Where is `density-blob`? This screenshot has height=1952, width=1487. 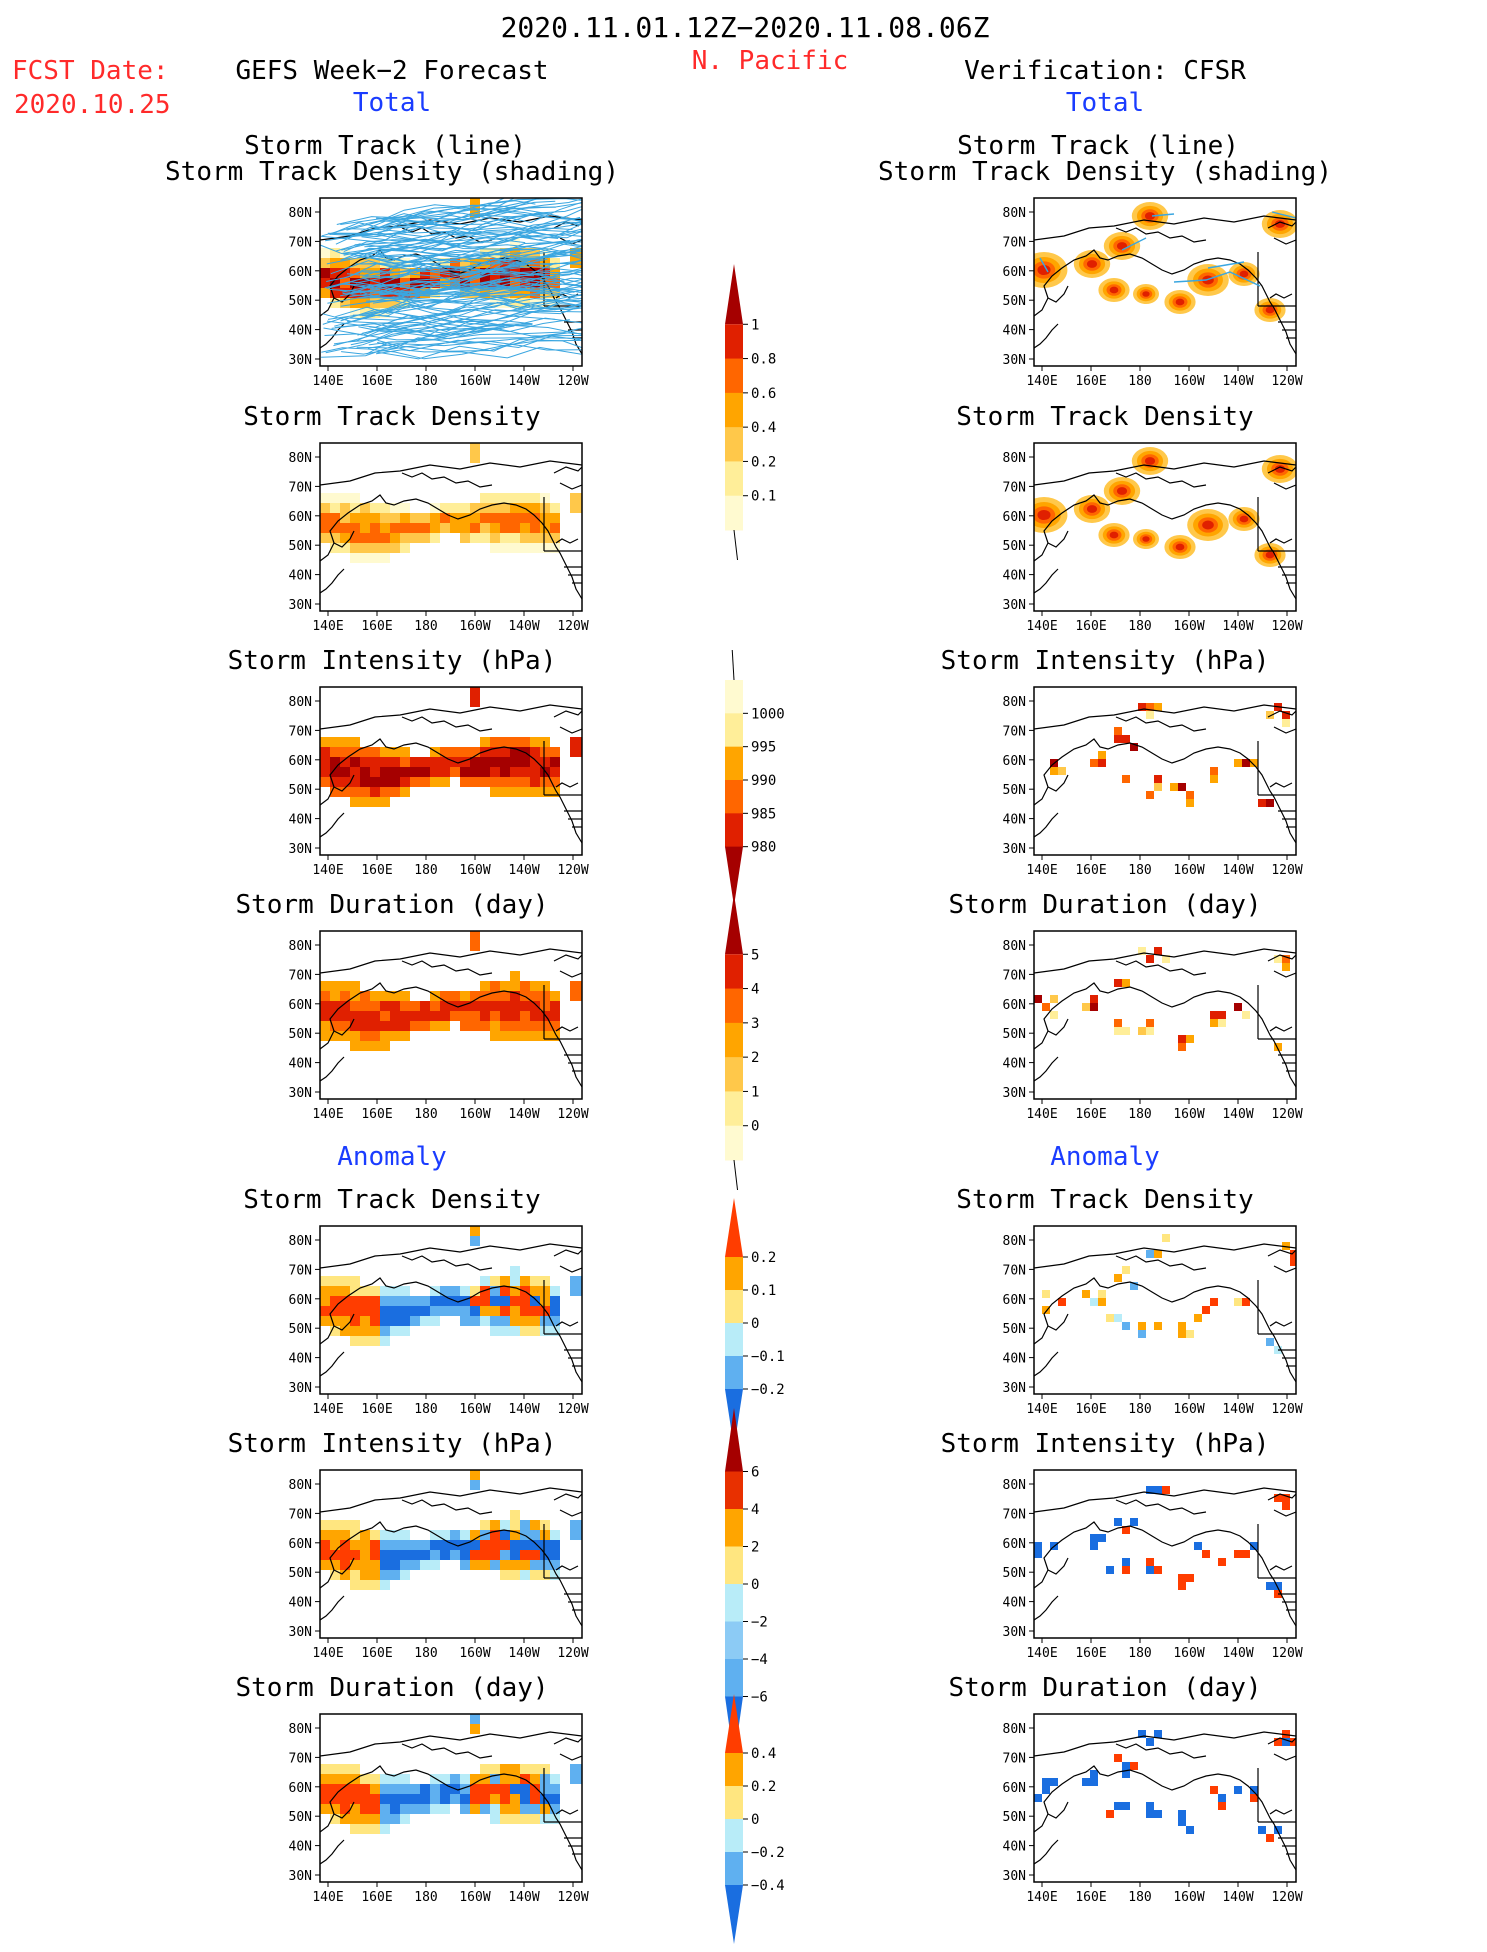 density-blob is located at coordinates (1244, 519).